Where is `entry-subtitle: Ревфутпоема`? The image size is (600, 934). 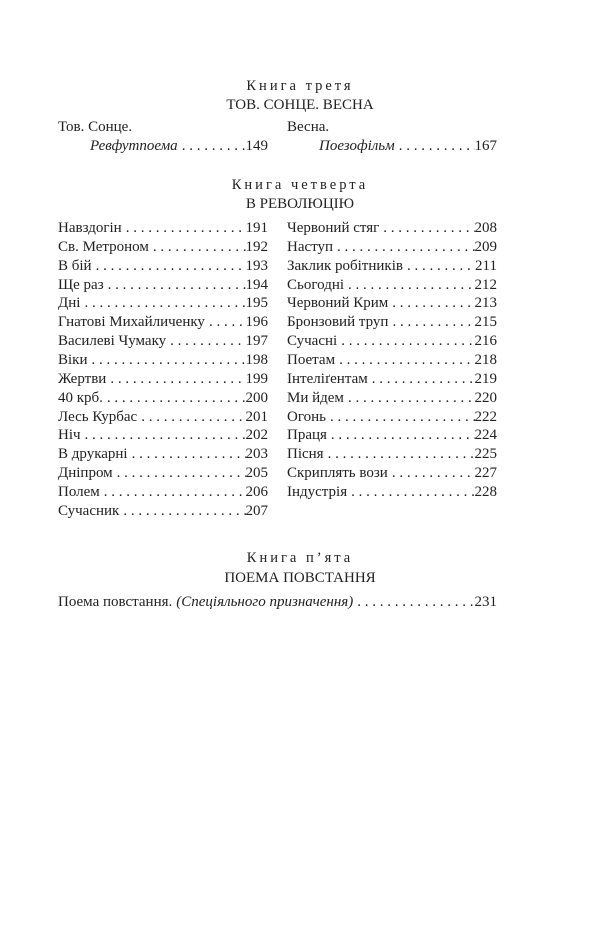
entry-subtitle: Ревфутпоема is located at coordinates (134, 145).